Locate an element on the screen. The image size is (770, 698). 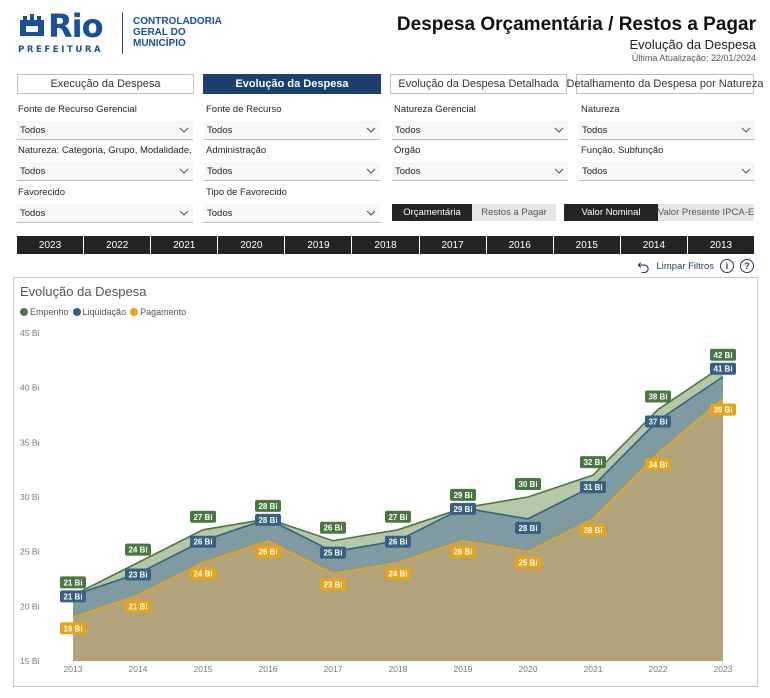
undo-icon is located at coordinates (643, 266).